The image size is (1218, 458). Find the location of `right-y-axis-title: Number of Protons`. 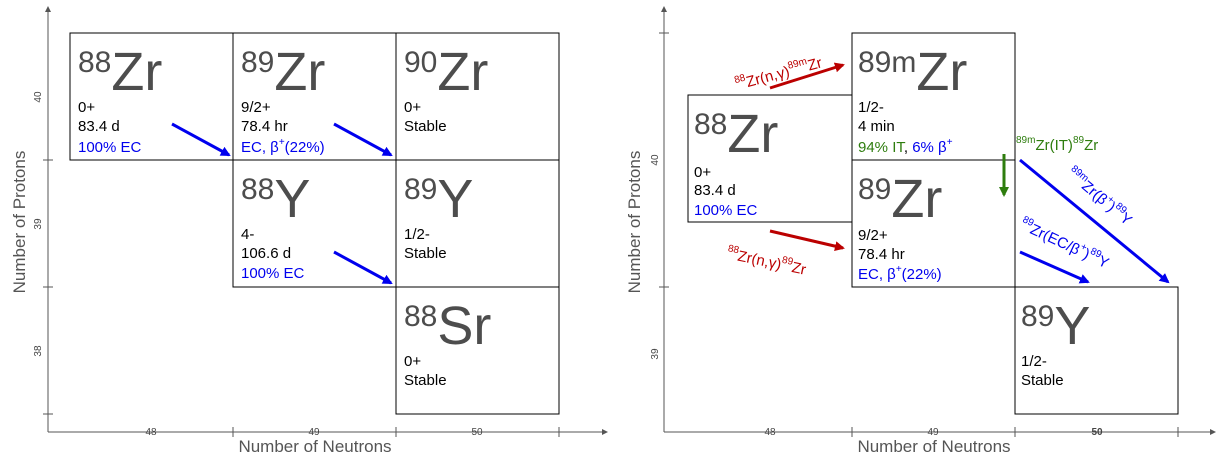

right-y-axis-title: Number of Protons is located at coordinates (634, 222).